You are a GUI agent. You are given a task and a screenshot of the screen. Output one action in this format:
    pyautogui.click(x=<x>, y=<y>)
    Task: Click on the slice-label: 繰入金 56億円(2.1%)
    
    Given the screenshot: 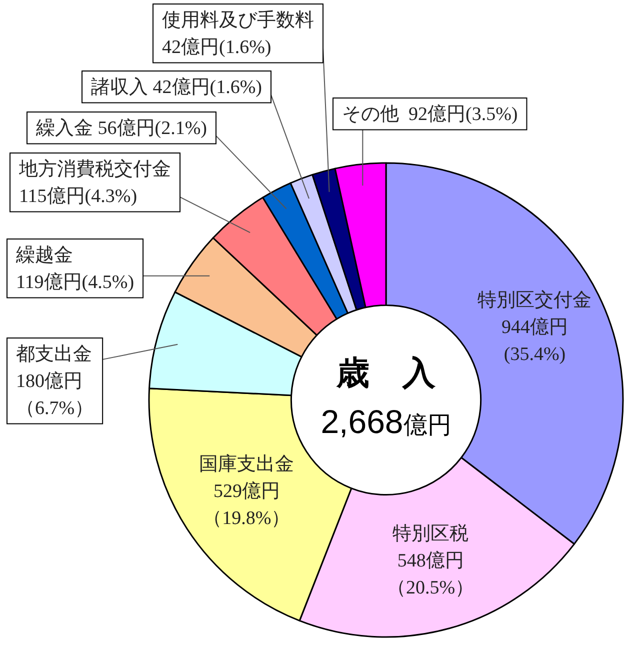 What is the action you would take?
    pyautogui.click(x=121, y=129)
    